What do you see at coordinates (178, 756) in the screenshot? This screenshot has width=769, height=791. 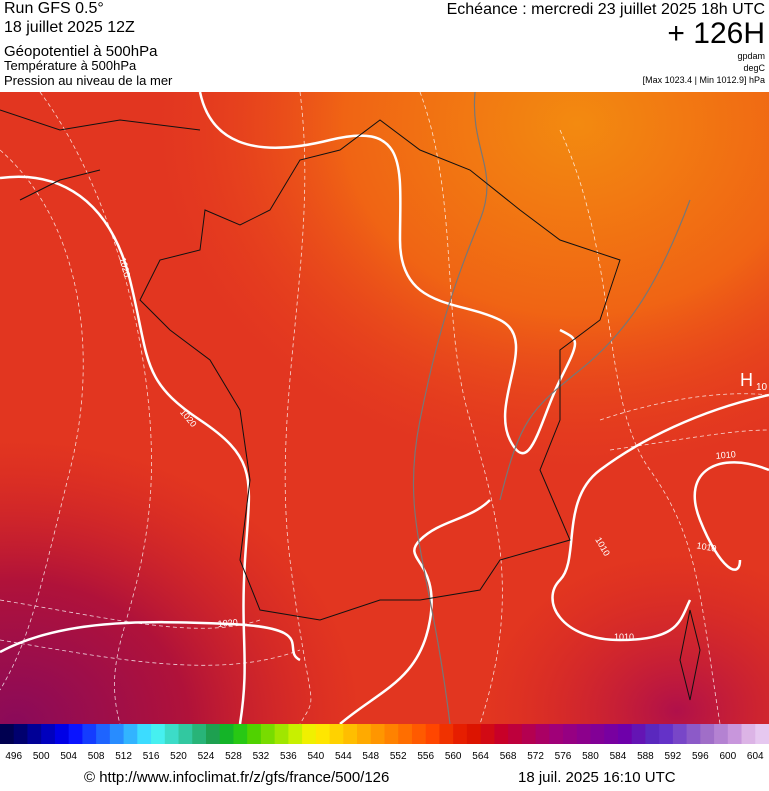 I see `scale-label: 520` at bounding box center [178, 756].